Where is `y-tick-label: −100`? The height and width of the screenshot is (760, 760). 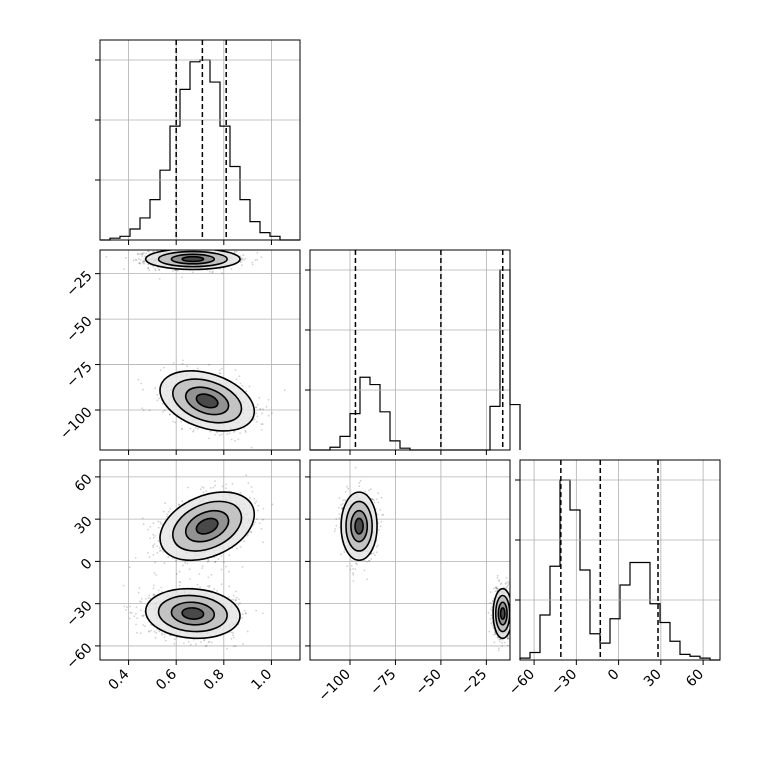 y-tick-label: −100 is located at coordinates (76, 423).